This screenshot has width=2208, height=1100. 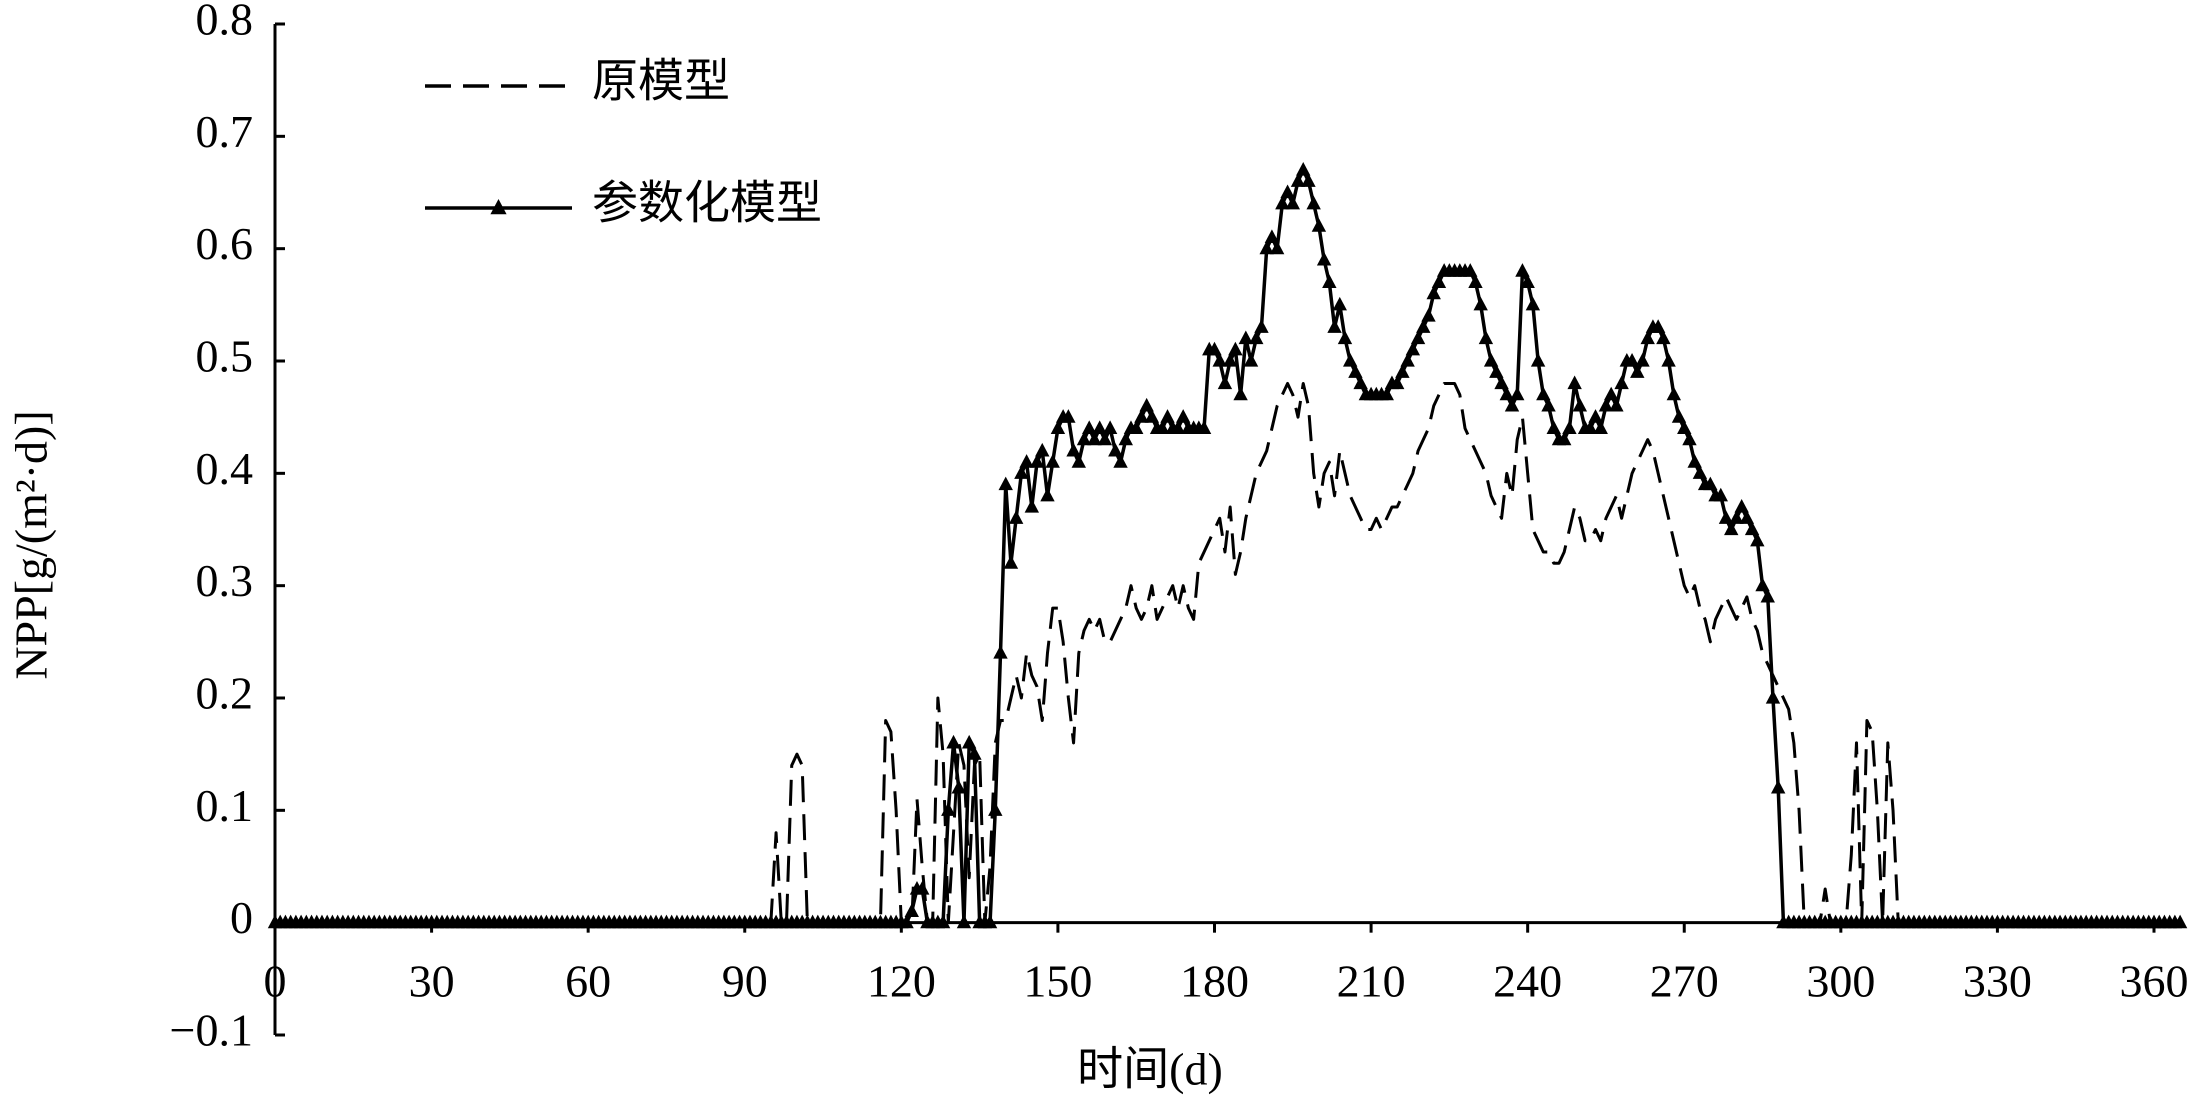 What do you see at coordinates (31, 544) in the screenshot?
I see `y-axis-label: NPP[g/(m²·d)]` at bounding box center [31, 544].